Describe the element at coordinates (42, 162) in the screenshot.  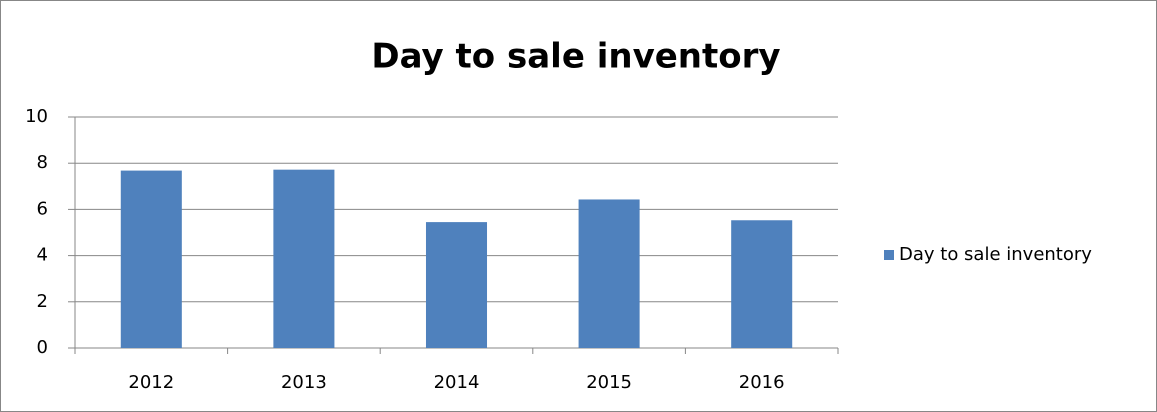
I see `y-tick-label: 8` at that location.